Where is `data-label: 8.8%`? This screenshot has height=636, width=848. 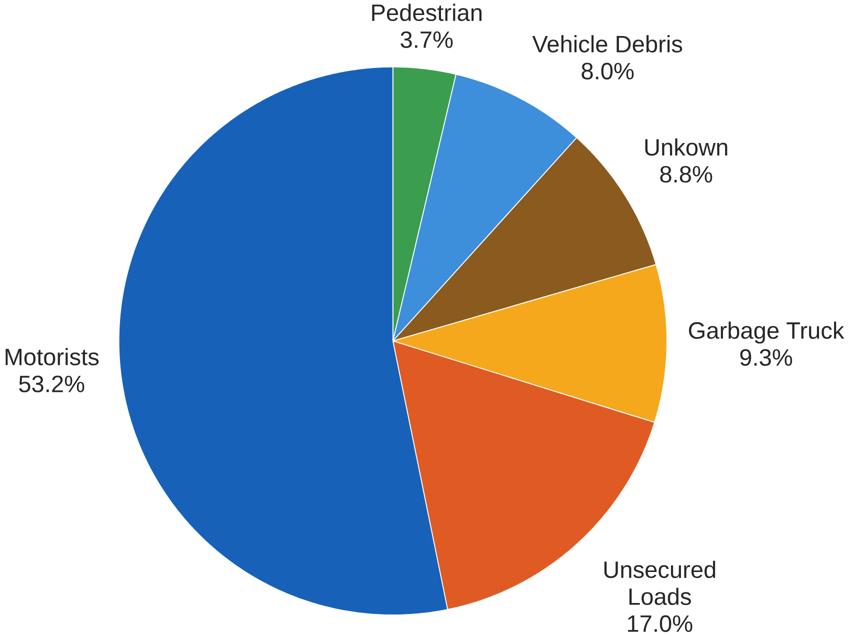
data-label: 8.8% is located at coordinates (686, 174).